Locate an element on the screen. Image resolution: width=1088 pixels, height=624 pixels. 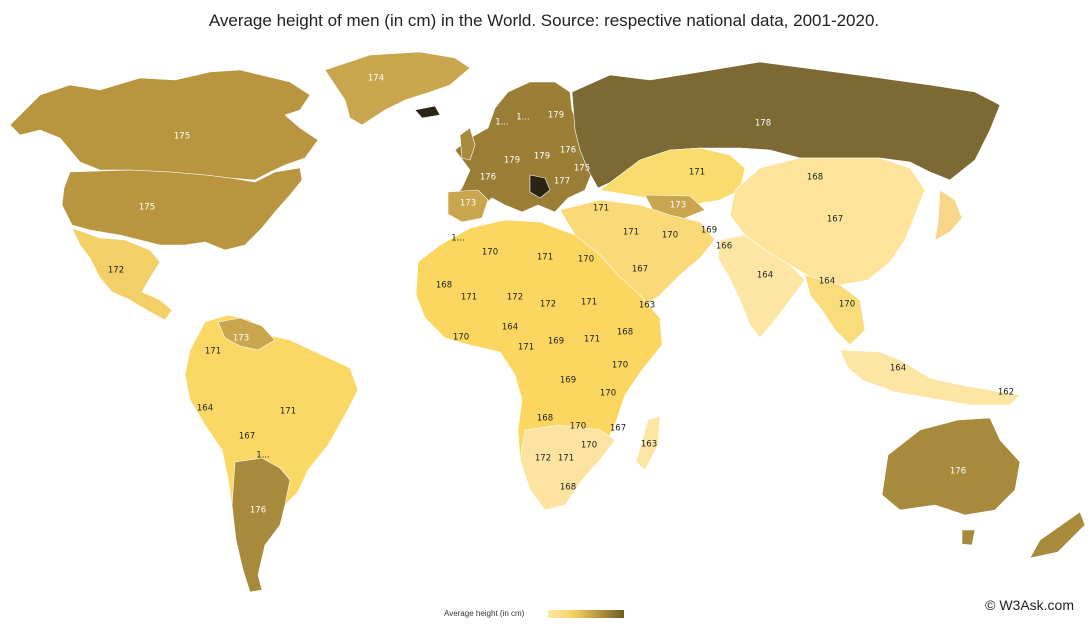
country-label-france: 176 is located at coordinates (488, 178).